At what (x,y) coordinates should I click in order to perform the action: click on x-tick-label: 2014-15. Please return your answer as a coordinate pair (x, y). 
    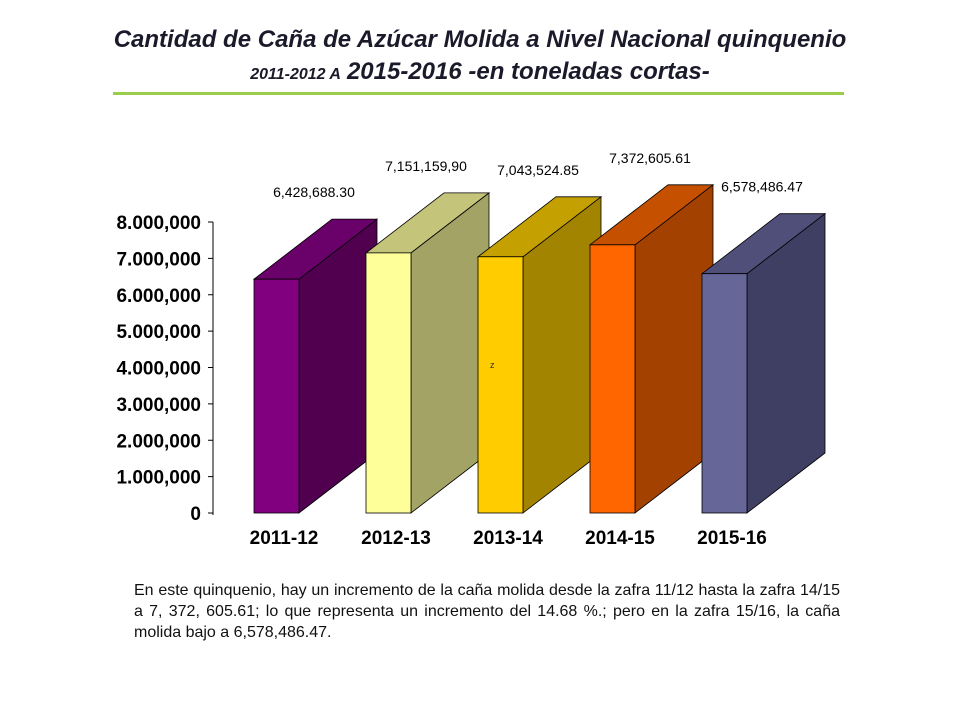
    Looking at the image, I should click on (620, 538).